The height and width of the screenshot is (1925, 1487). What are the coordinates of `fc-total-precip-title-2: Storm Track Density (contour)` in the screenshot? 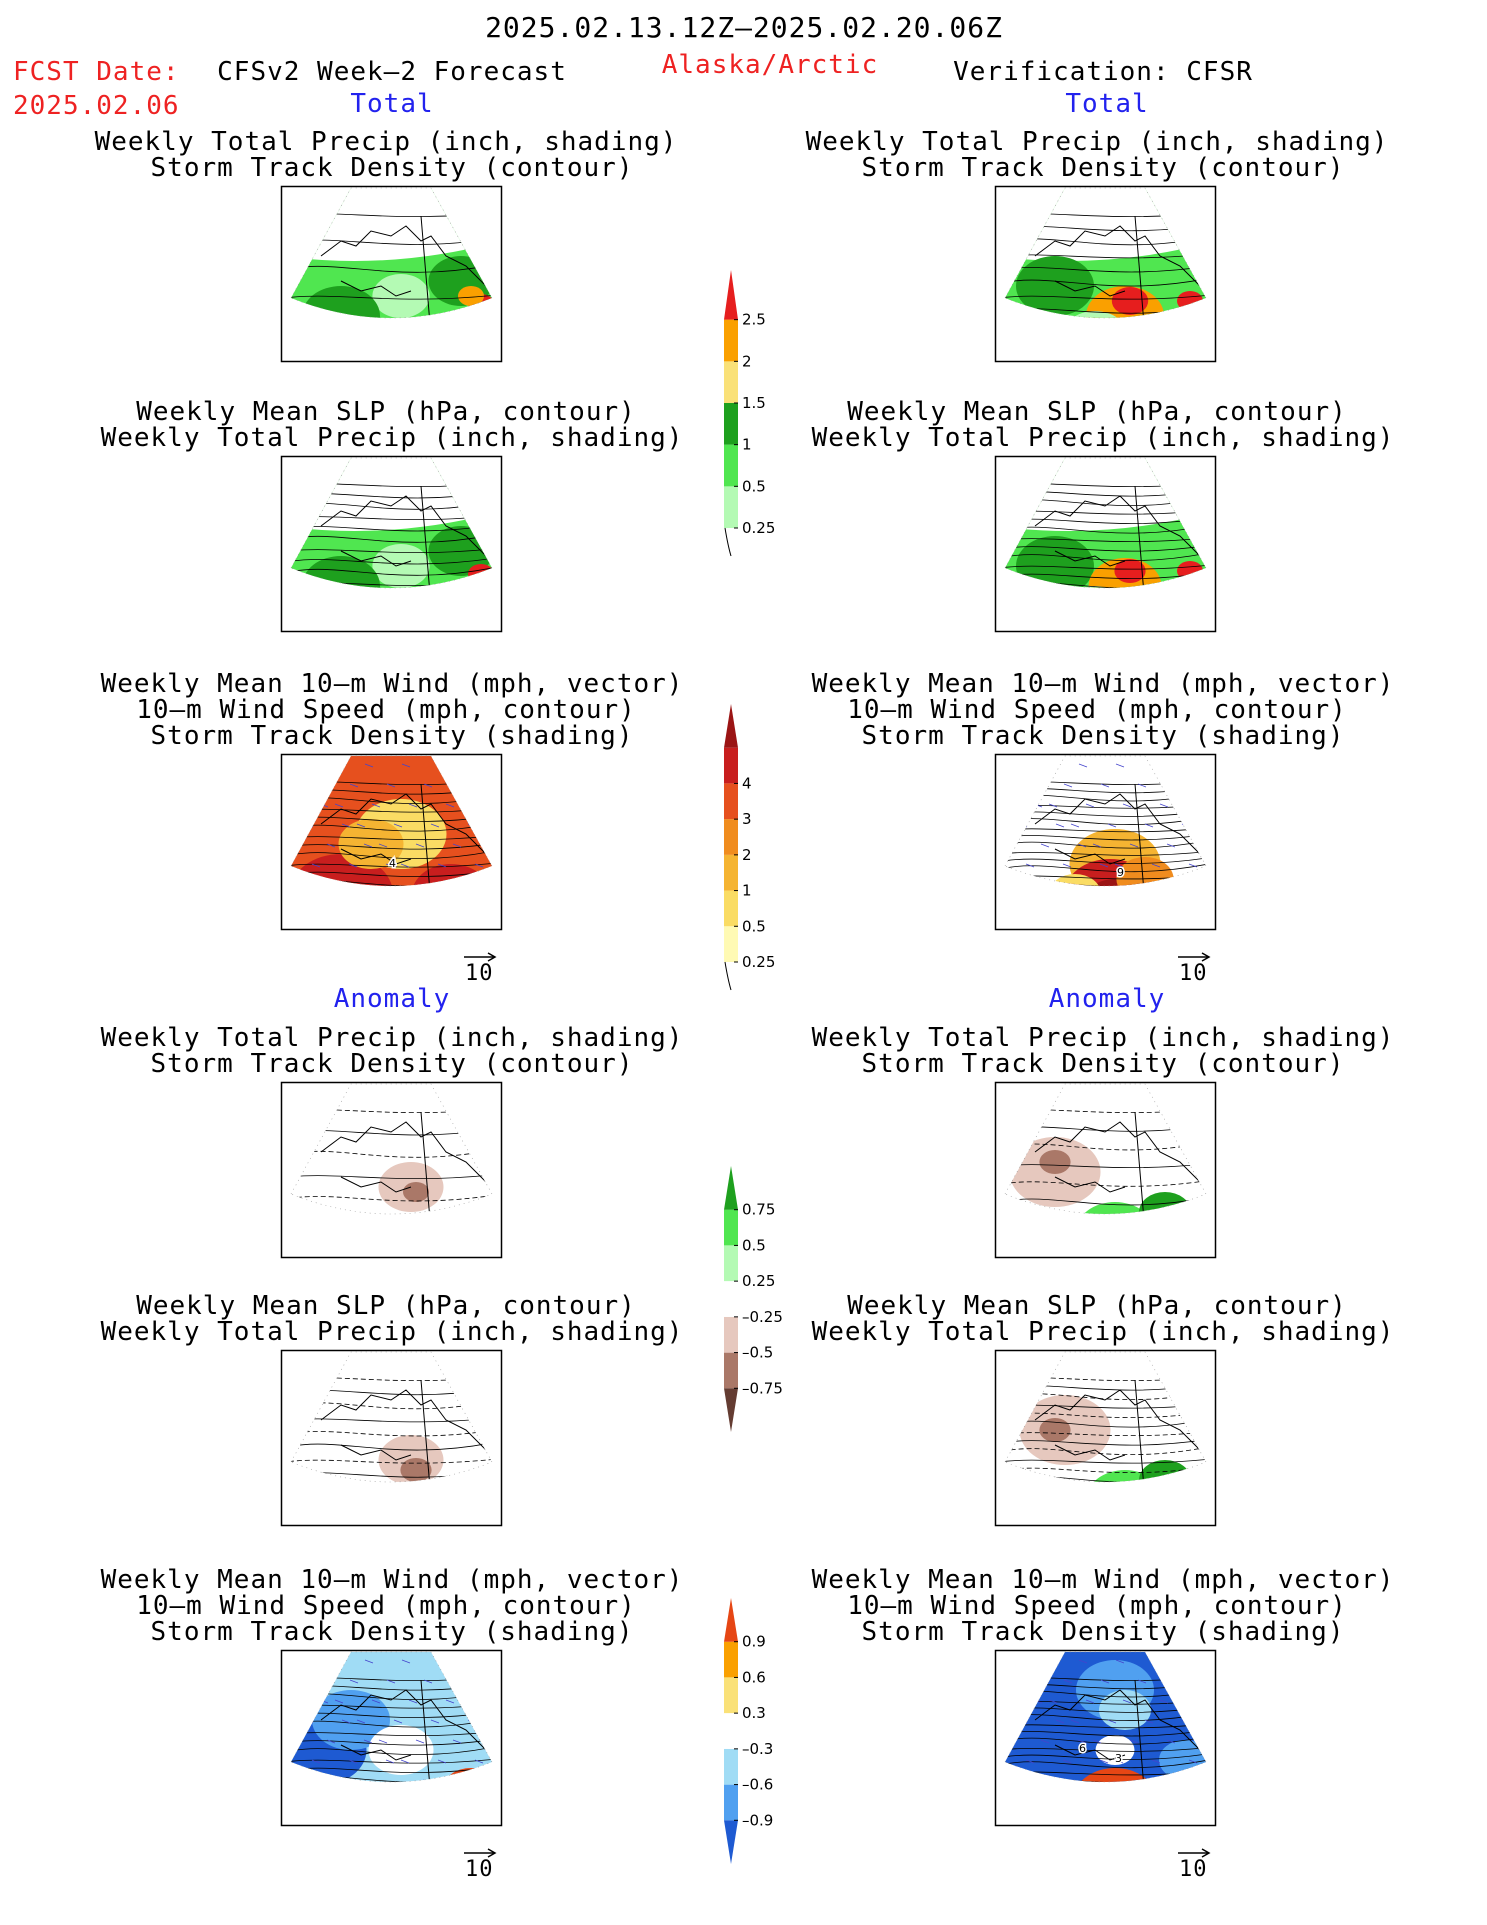 It's located at (392, 168).